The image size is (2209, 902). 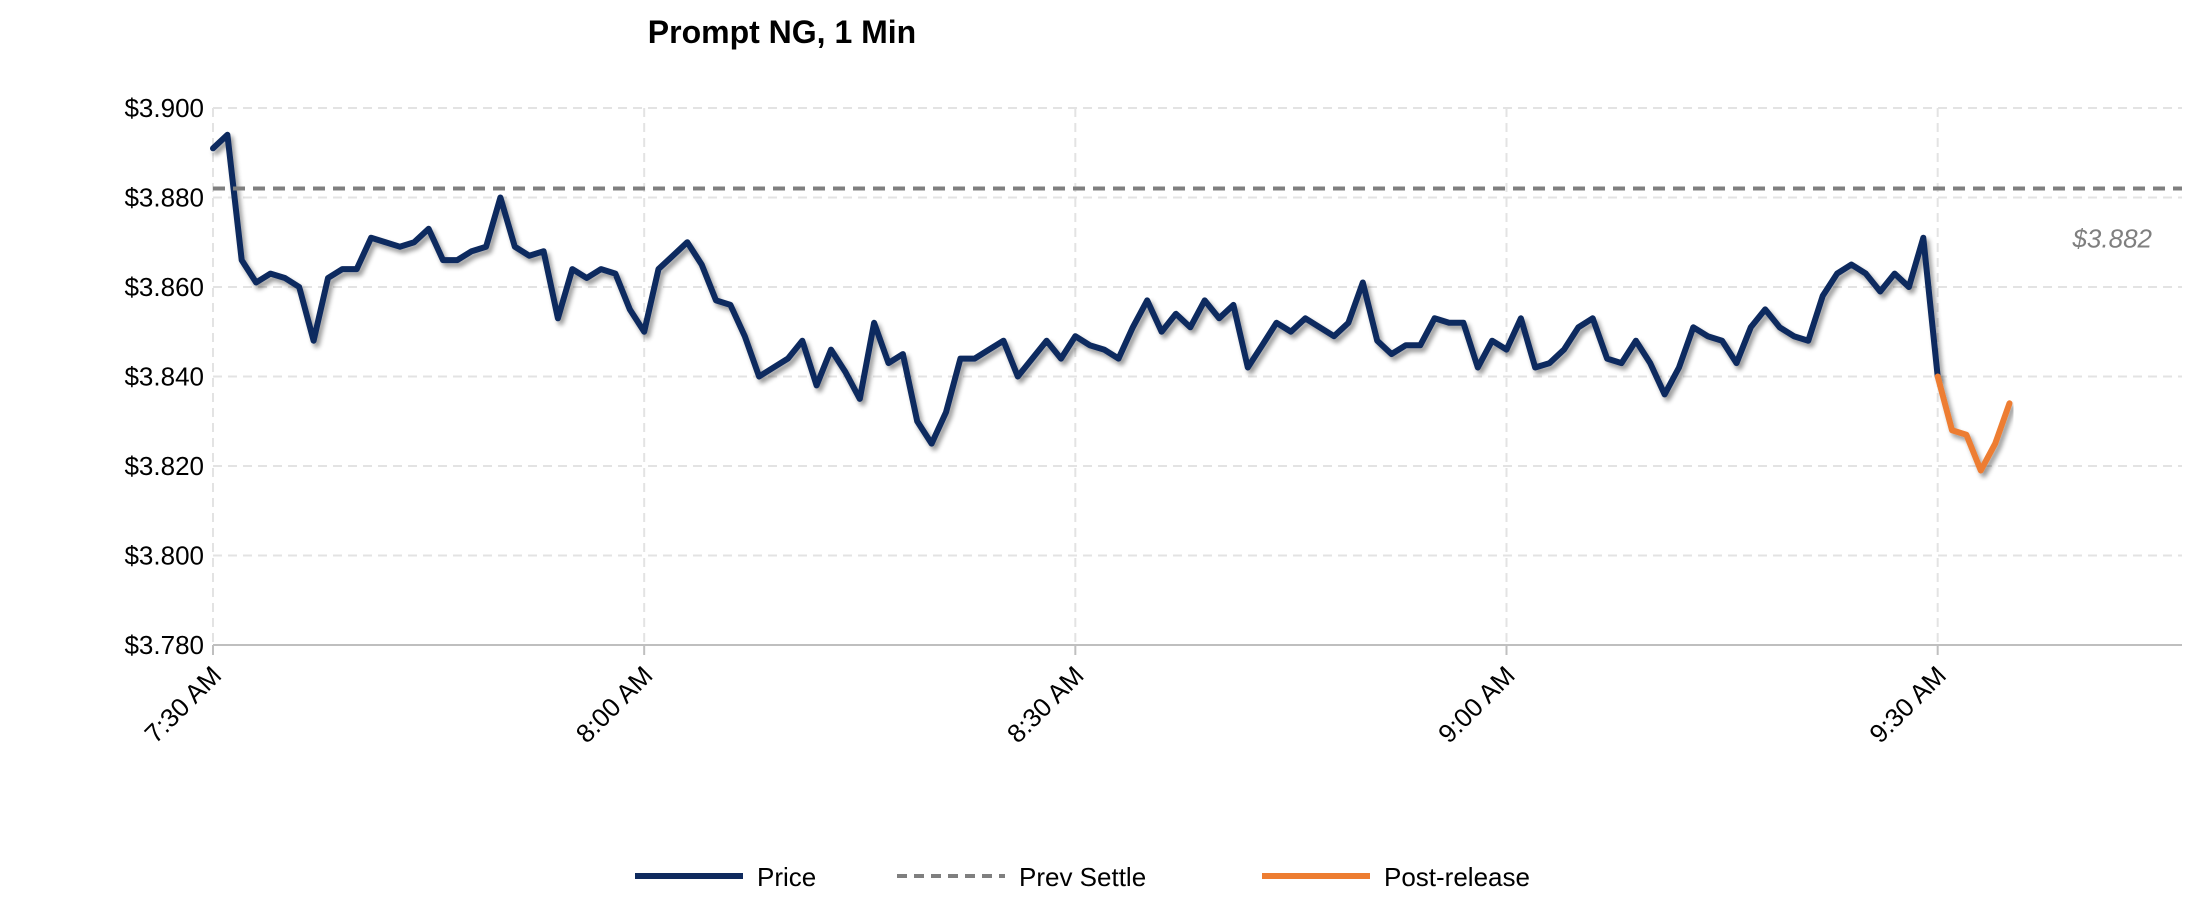 I want to click on y-tick-label: $3.800, so click(x=164, y=556).